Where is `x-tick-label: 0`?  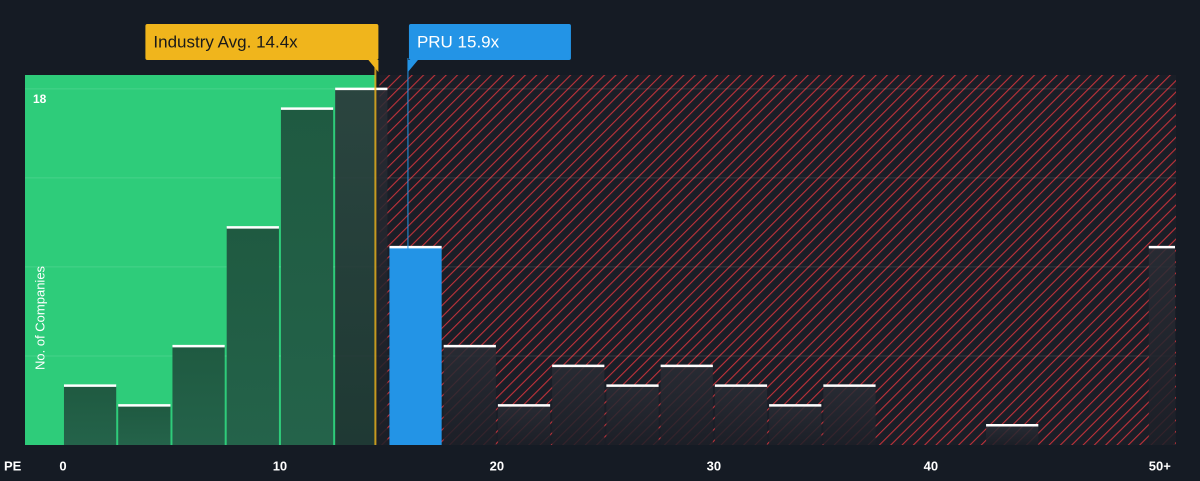 x-tick-label: 0 is located at coordinates (62, 465).